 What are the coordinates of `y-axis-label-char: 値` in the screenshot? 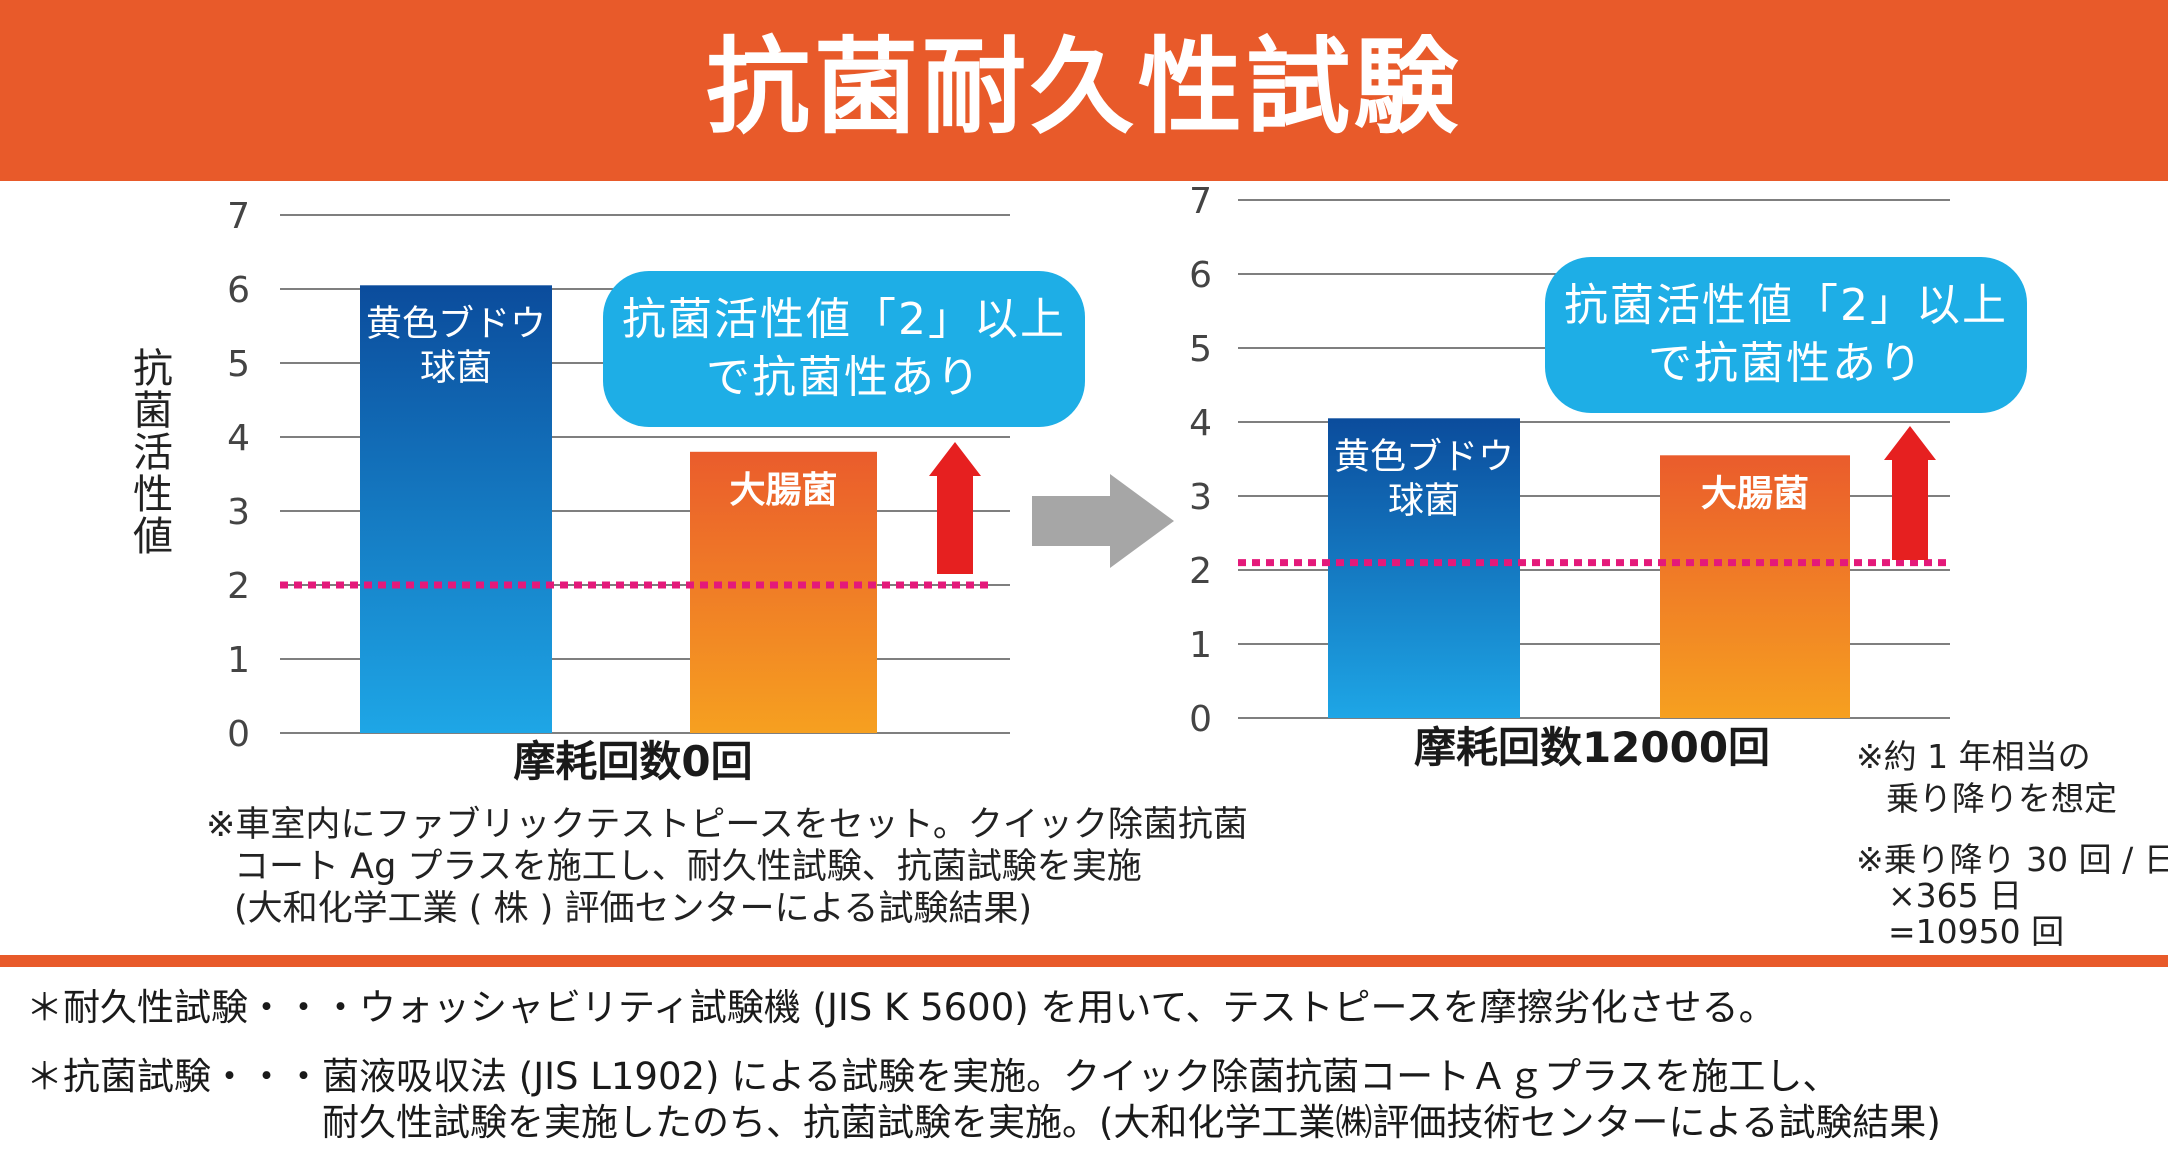 It's located at (153, 537).